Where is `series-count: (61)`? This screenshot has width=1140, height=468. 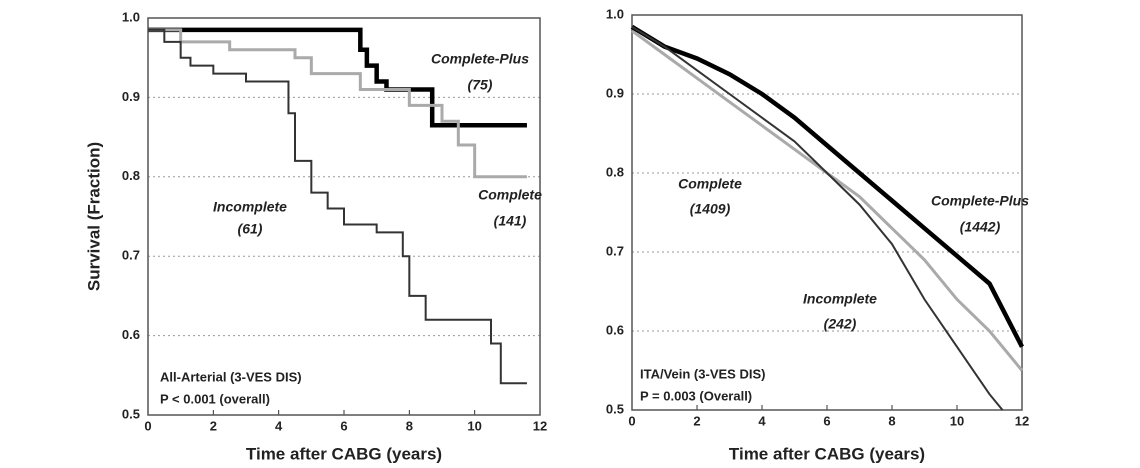 series-count: (61) is located at coordinates (250, 229).